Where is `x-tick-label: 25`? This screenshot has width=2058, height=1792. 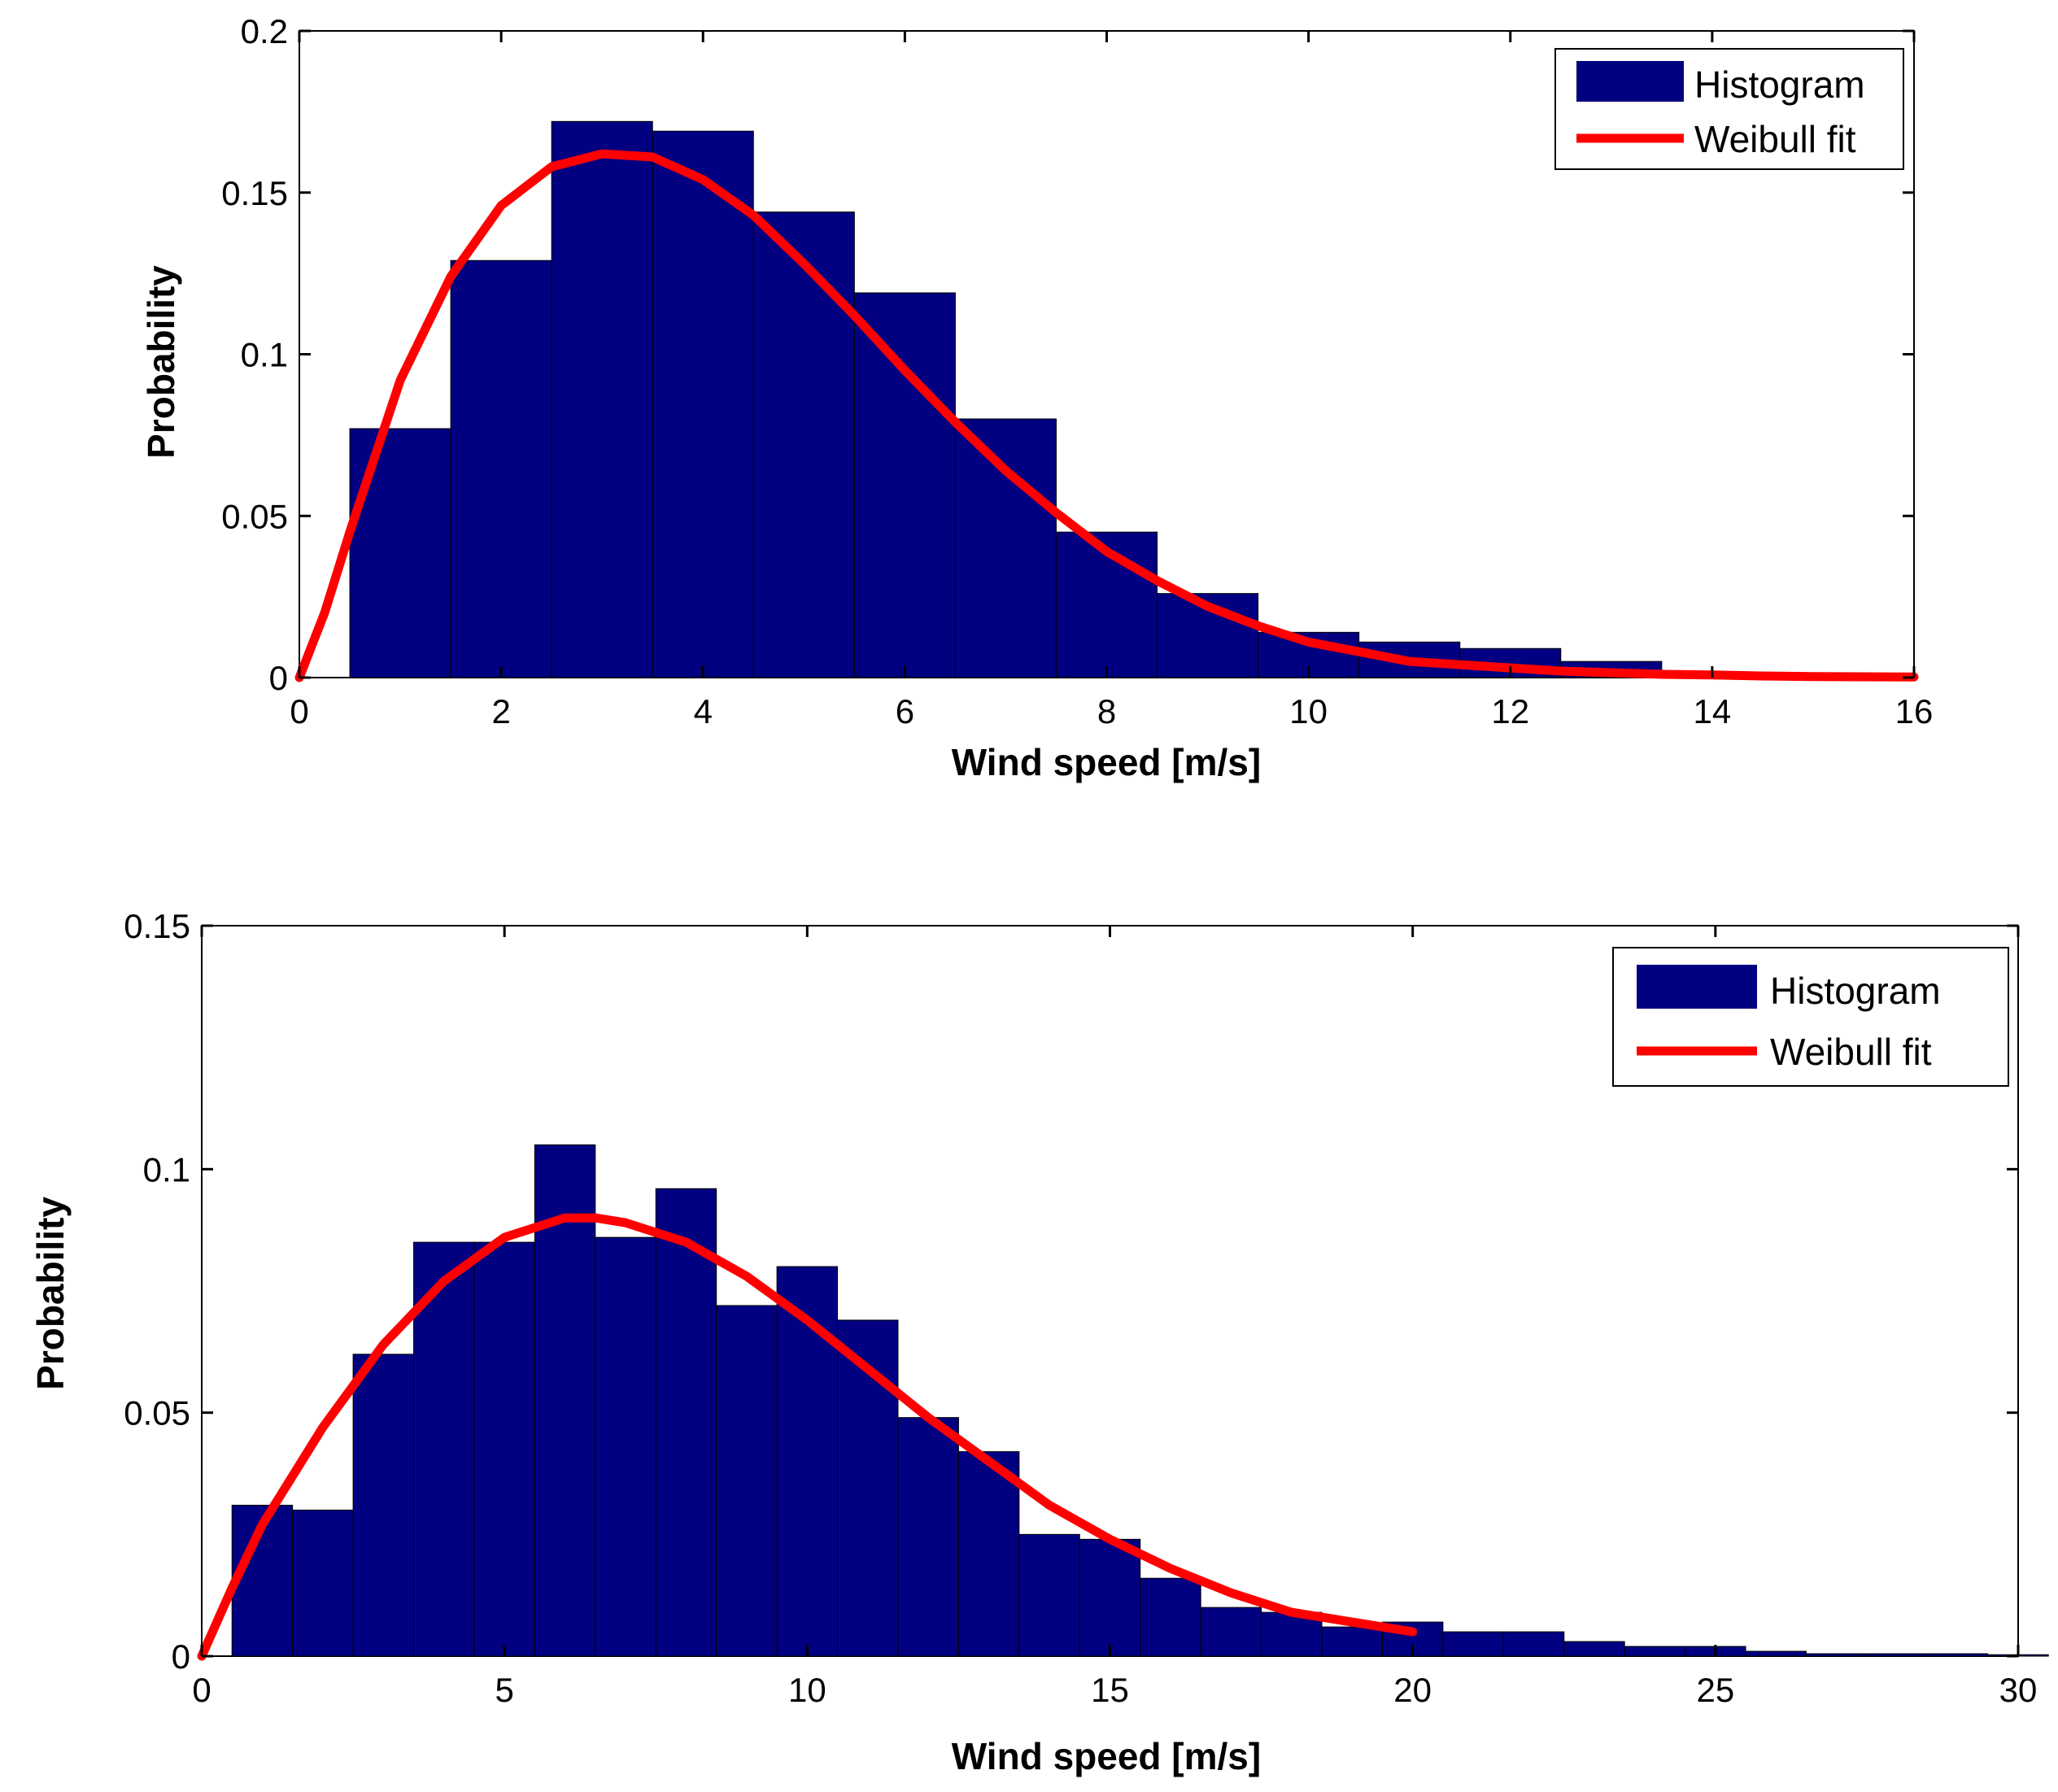
x-tick-label: 25 is located at coordinates (1715, 1690).